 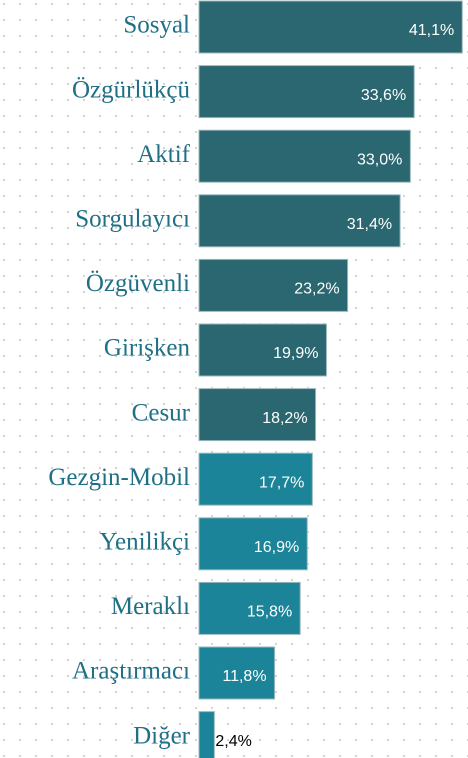 I want to click on value-label: 19,9%, so click(x=295, y=353).